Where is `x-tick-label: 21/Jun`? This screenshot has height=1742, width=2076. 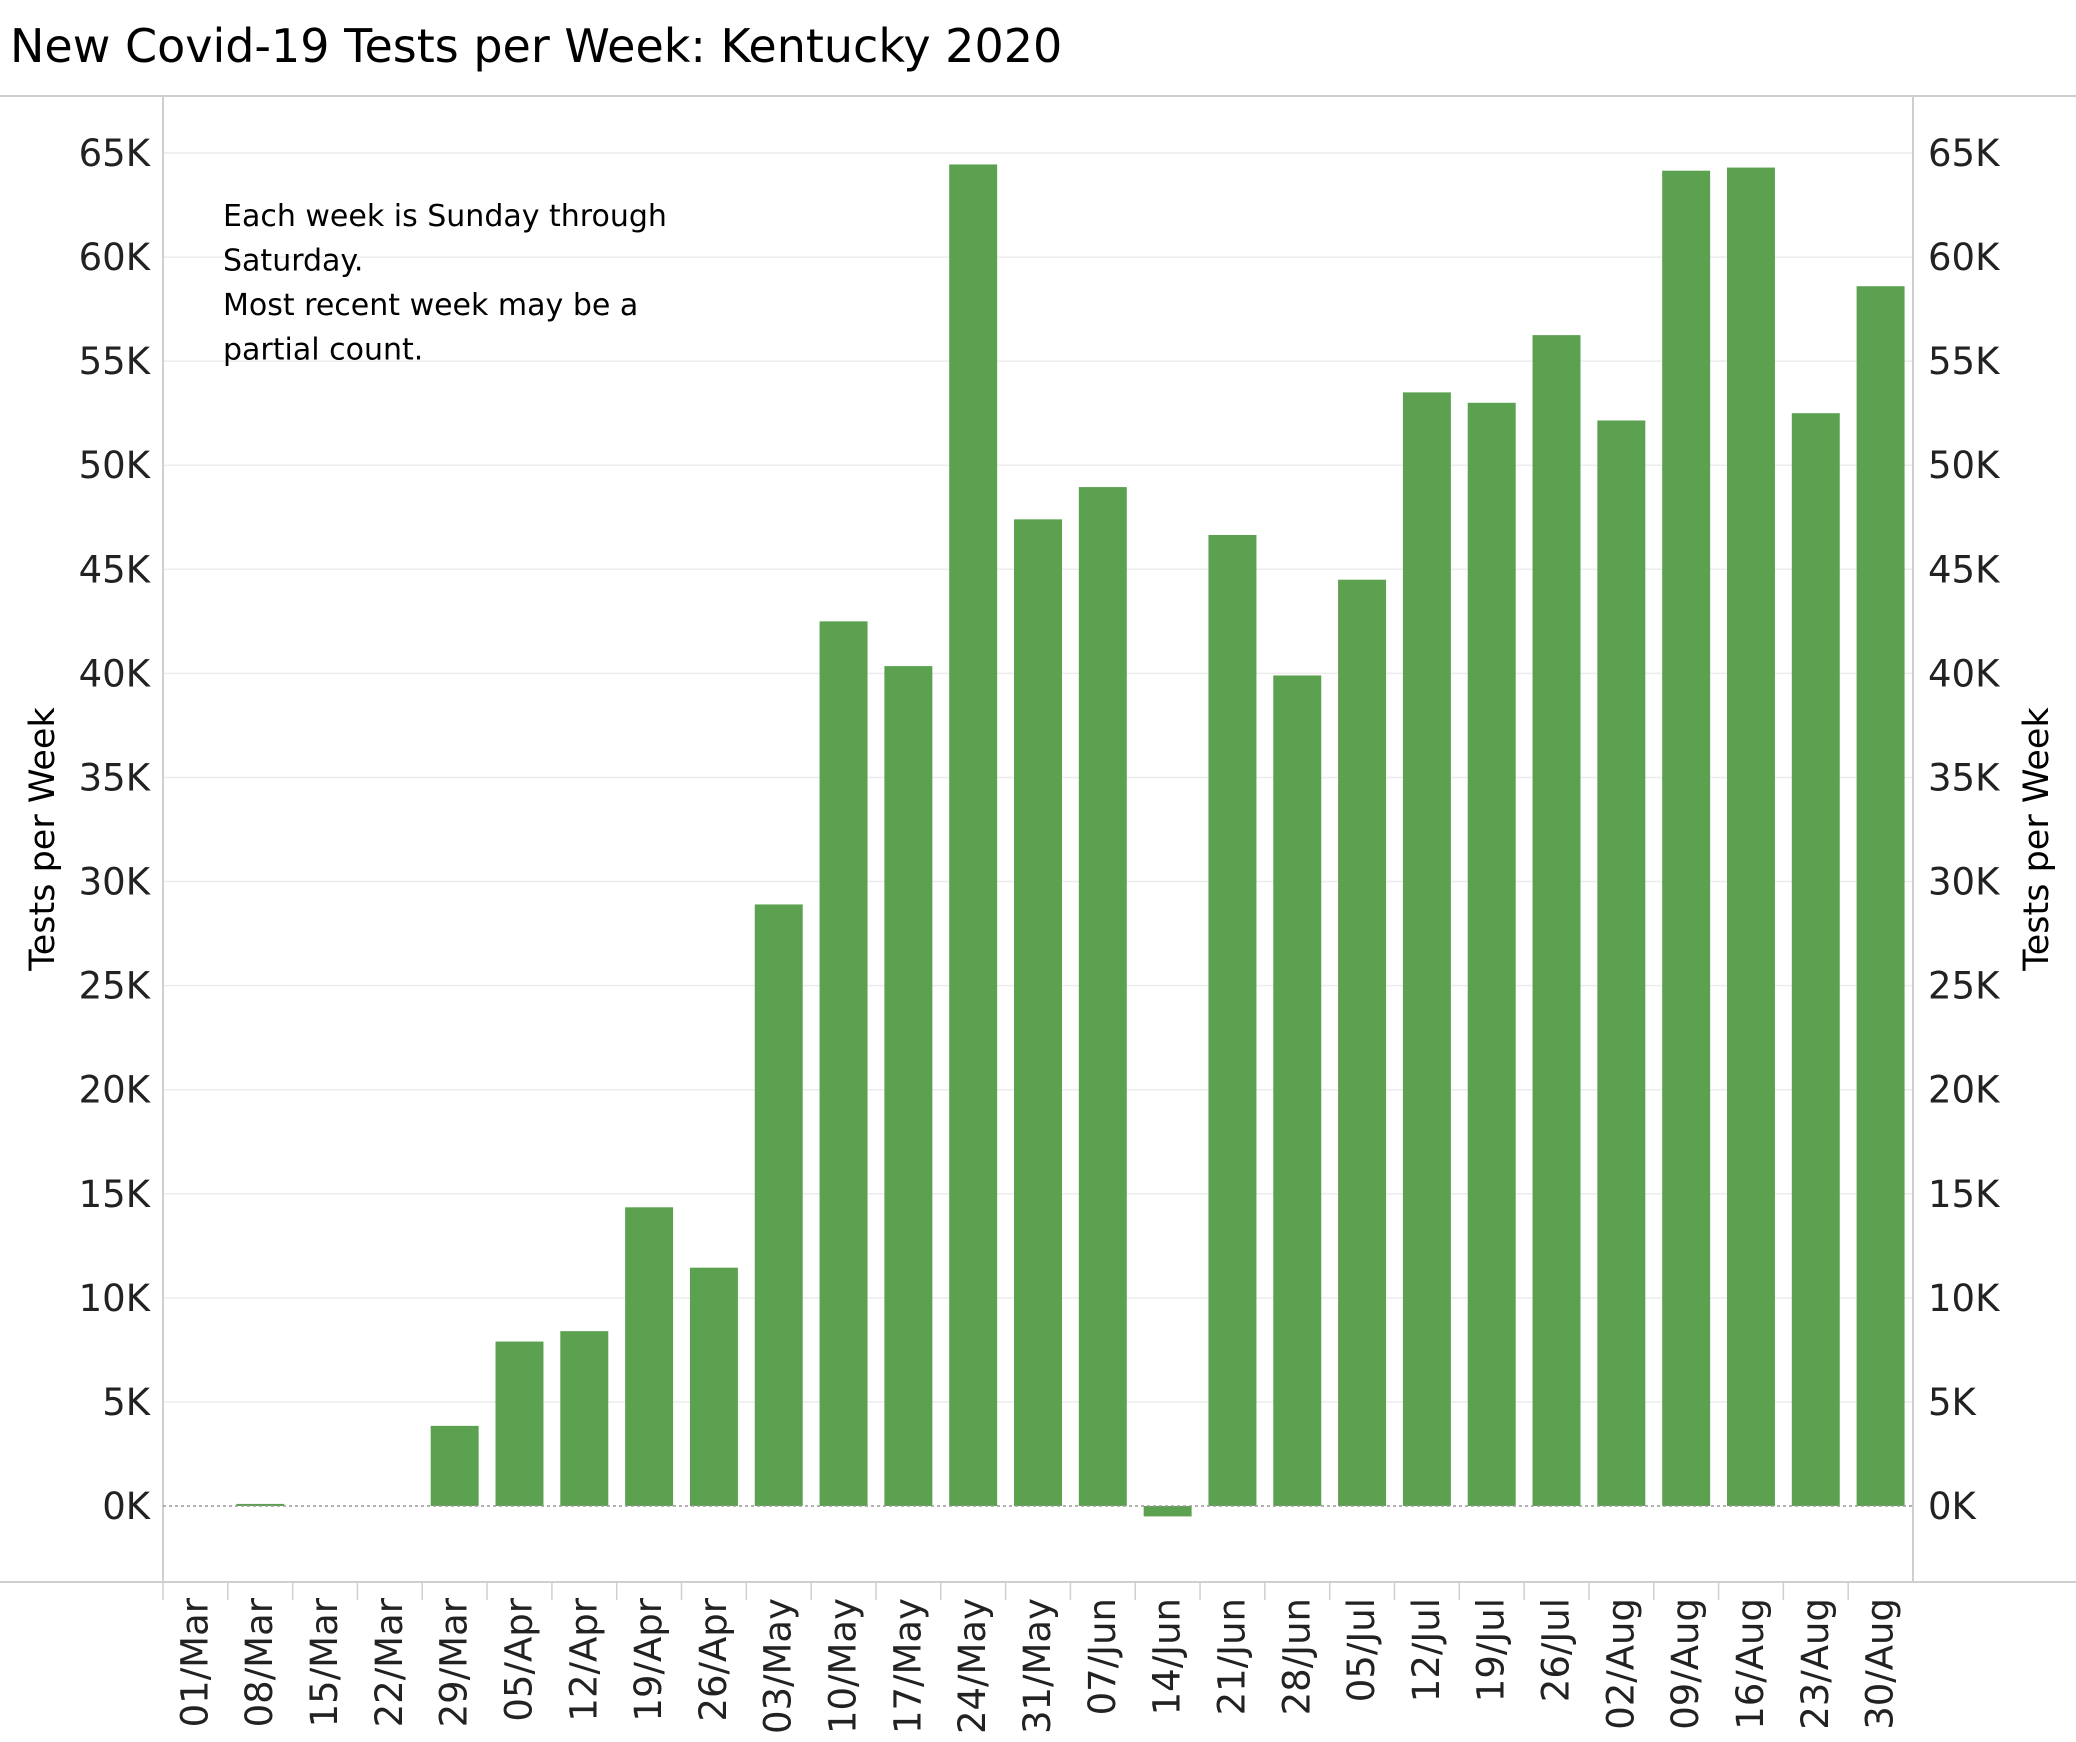 x-tick-label: 21/Jun is located at coordinates (1231, 1656).